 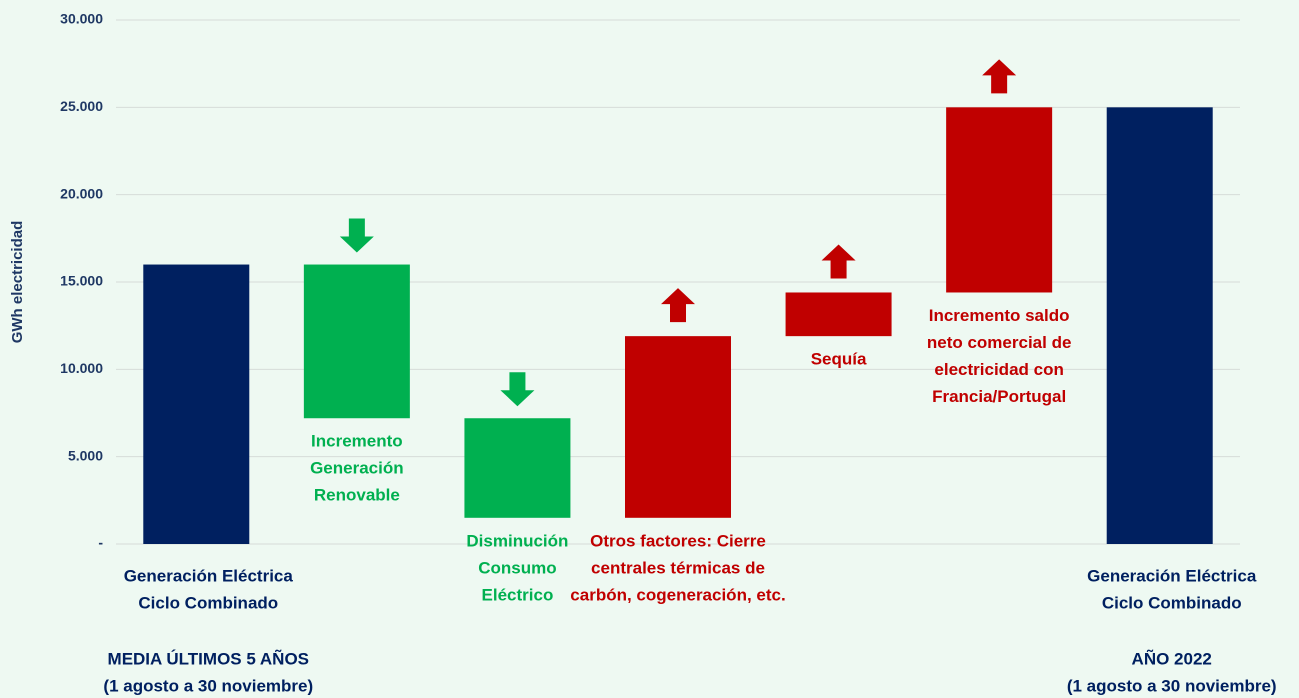 I want to click on category-label: electricidad con, so click(x=998, y=369).